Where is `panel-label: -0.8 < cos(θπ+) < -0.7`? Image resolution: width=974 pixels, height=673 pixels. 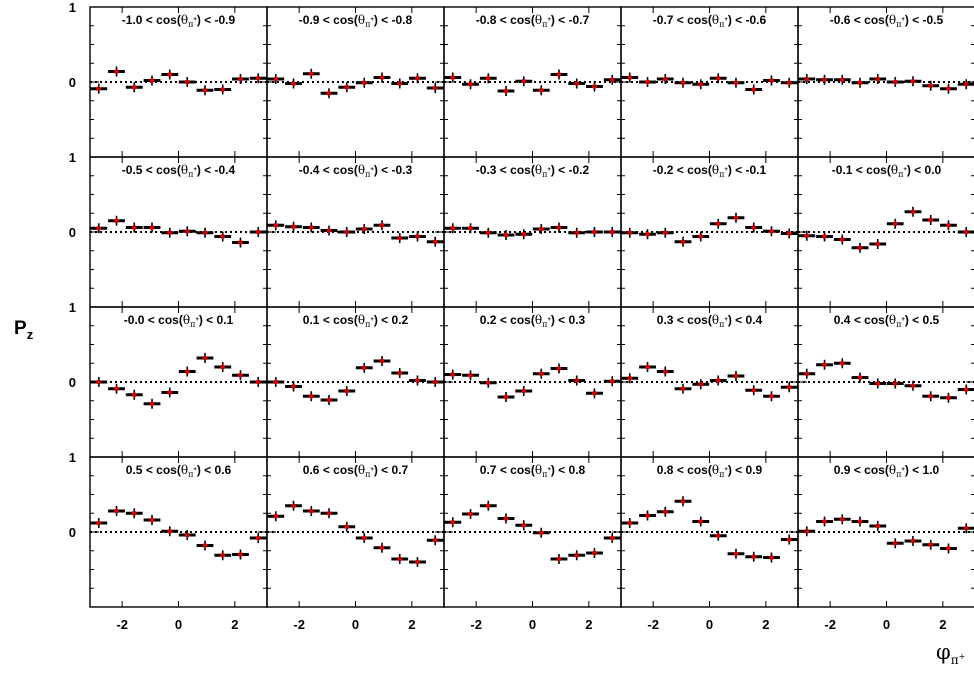
panel-label: -0.8 < cos(θπ+) < -0.7 is located at coordinates (533, 21).